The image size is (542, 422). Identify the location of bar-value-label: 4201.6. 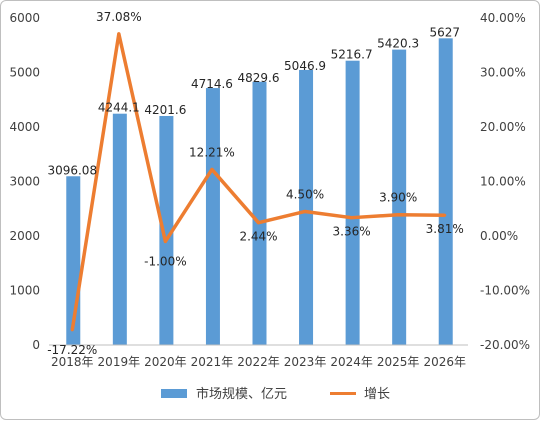
(165, 110).